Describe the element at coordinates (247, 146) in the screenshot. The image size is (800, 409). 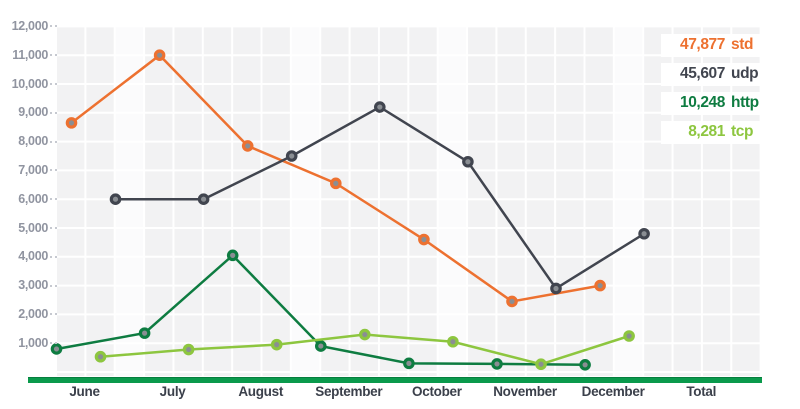
I see `data-point-std-august` at that location.